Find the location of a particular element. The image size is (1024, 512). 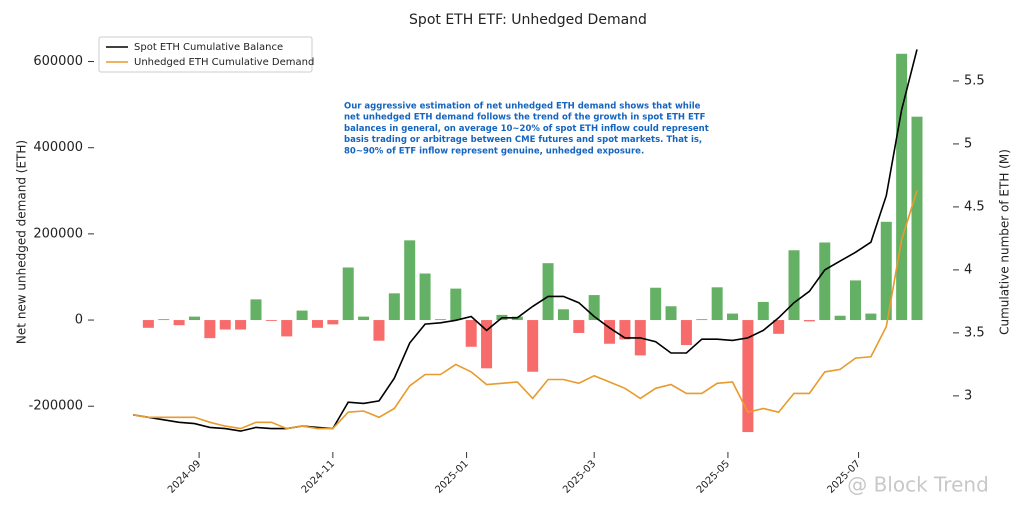

y2-tick-label: 3 is located at coordinates (968, 395).